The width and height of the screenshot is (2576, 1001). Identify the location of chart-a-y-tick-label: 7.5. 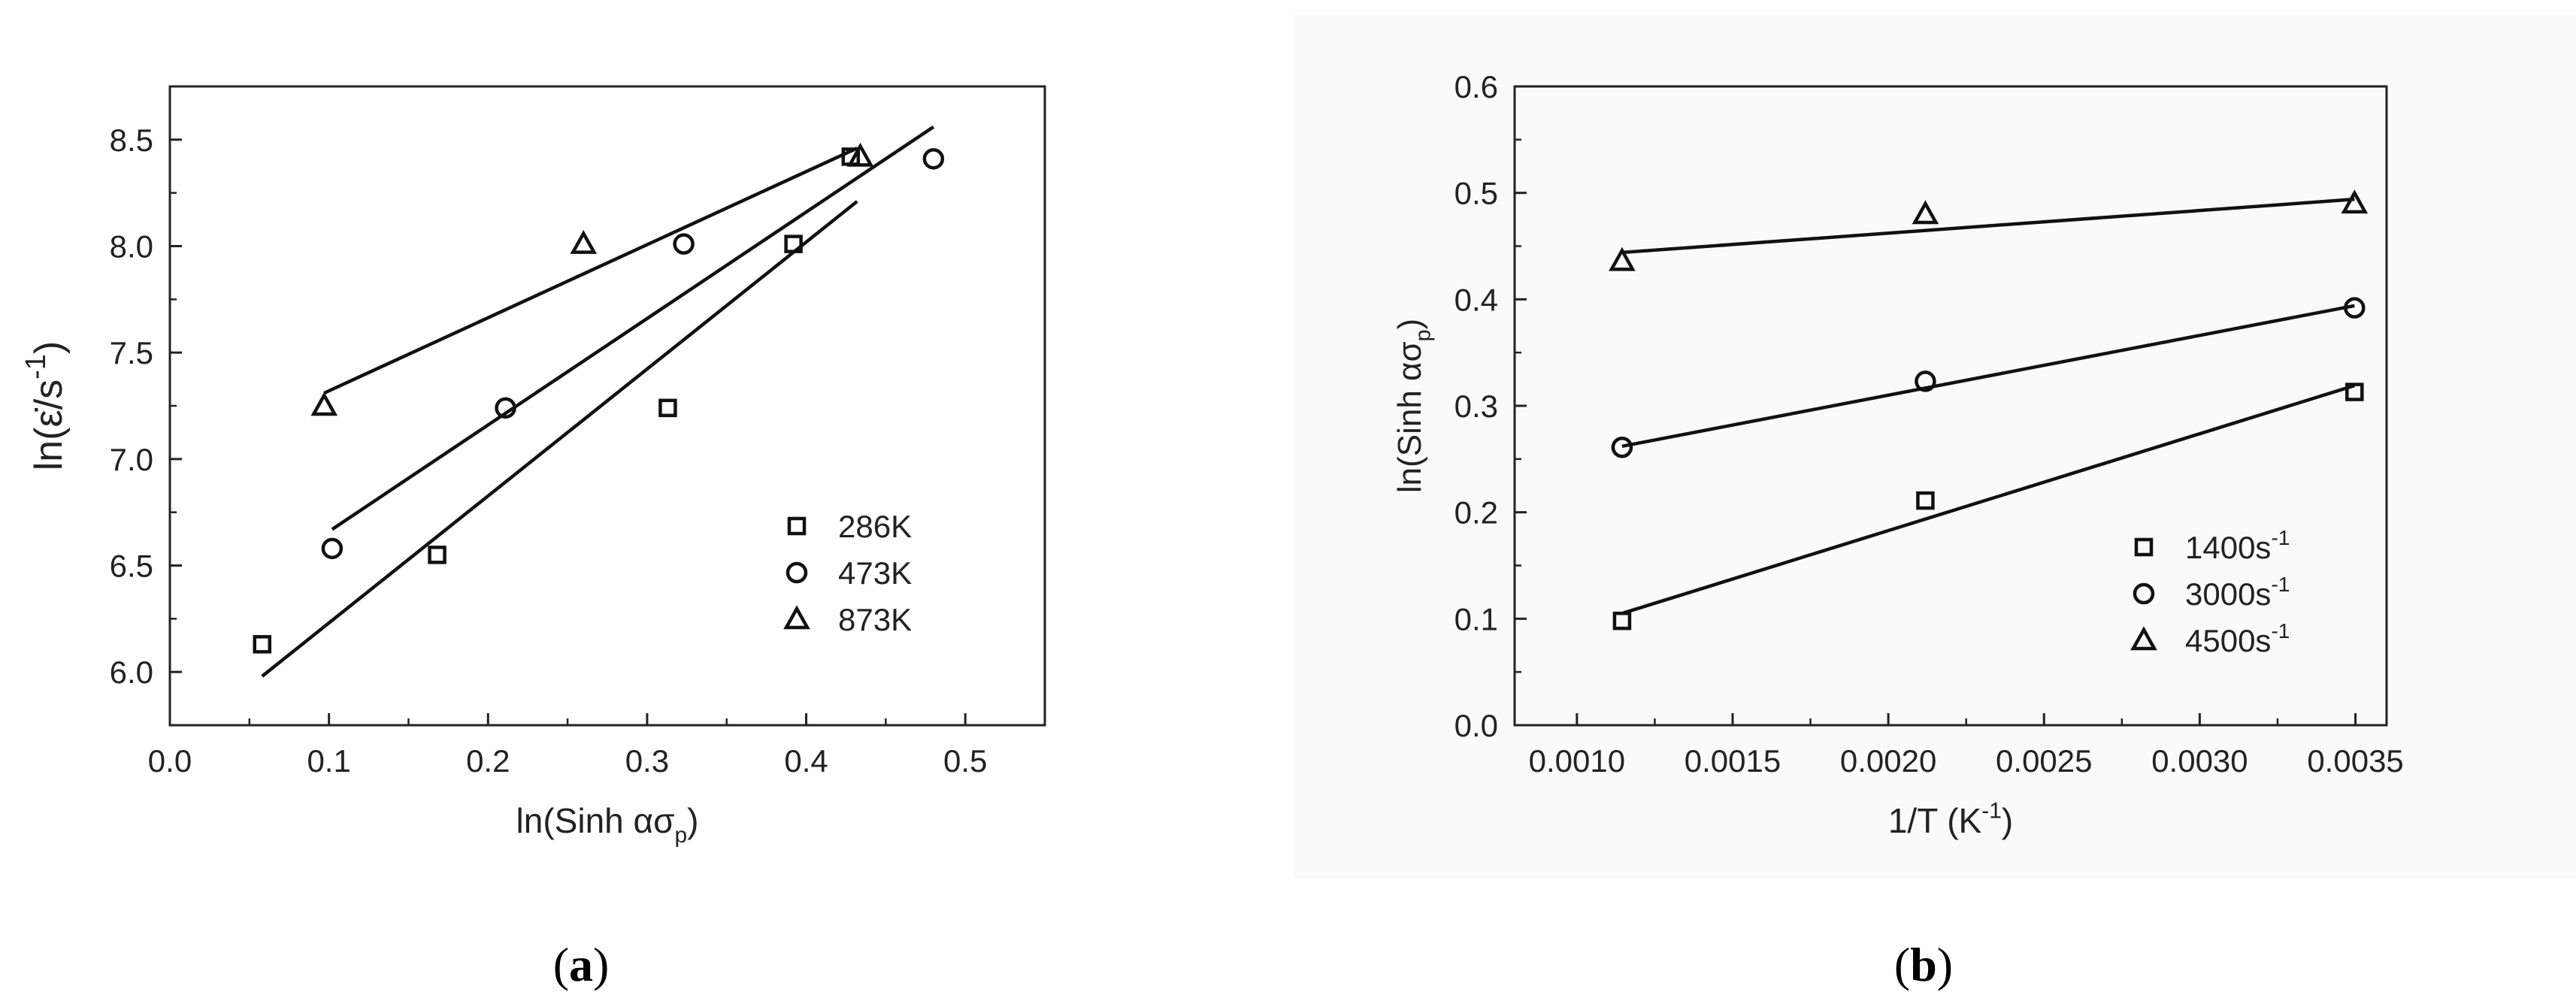
(131, 352).